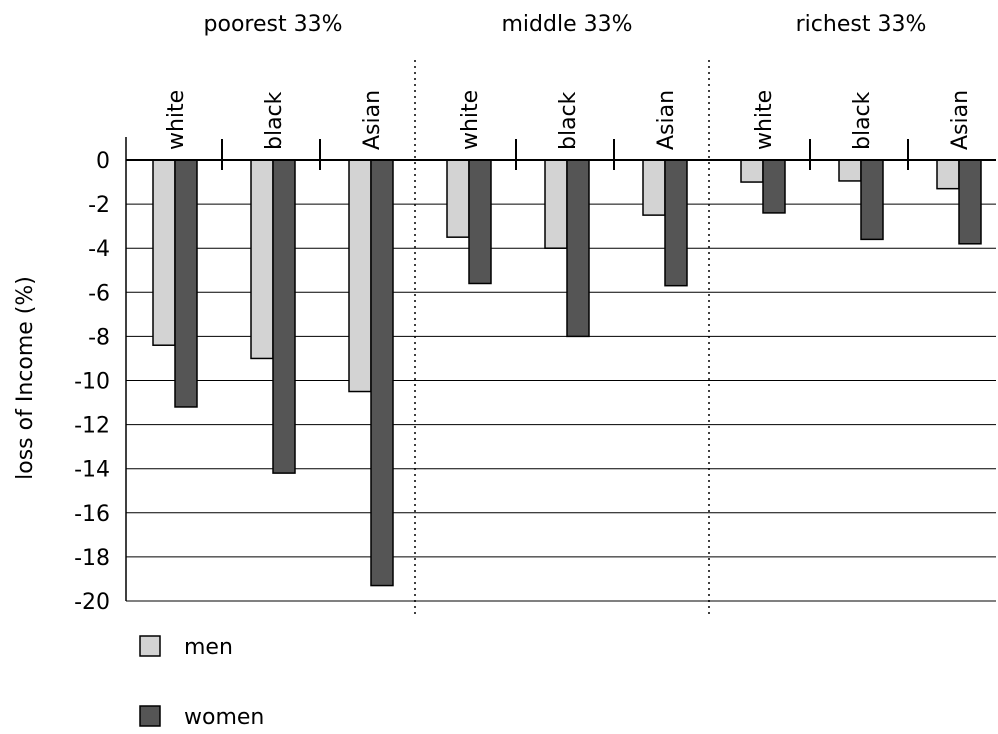 The width and height of the screenshot is (998, 734). What do you see at coordinates (208, 647) in the screenshot?
I see `legend-label-men: men` at bounding box center [208, 647].